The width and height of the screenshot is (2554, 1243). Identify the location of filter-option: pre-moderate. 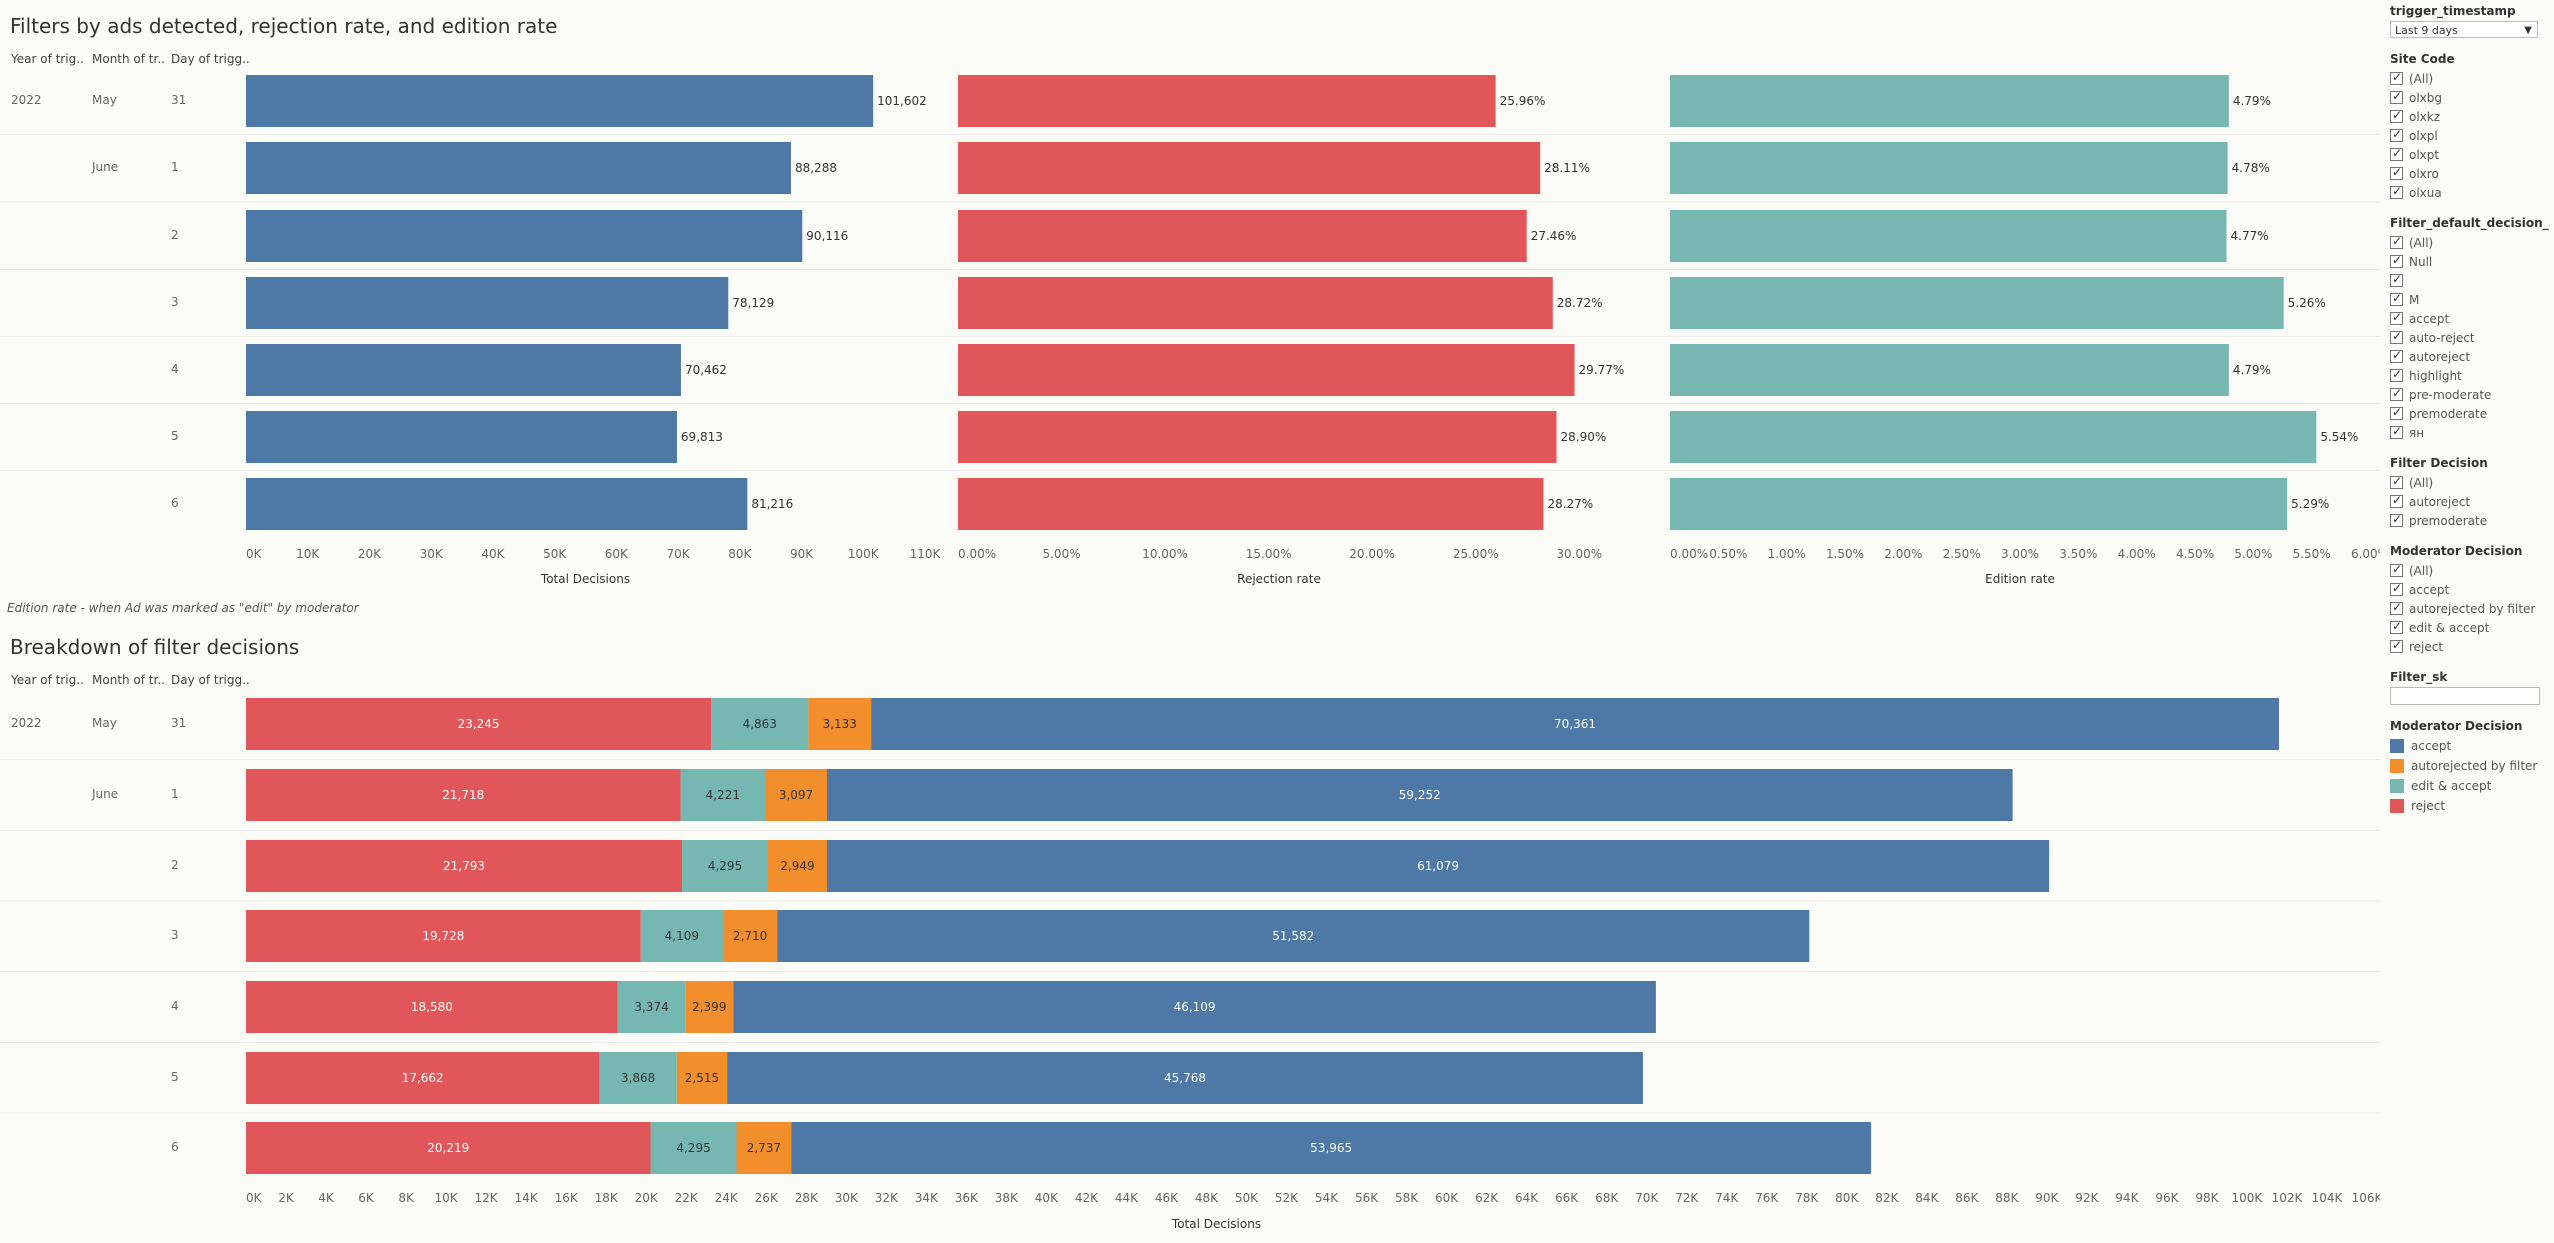
(2470, 394).